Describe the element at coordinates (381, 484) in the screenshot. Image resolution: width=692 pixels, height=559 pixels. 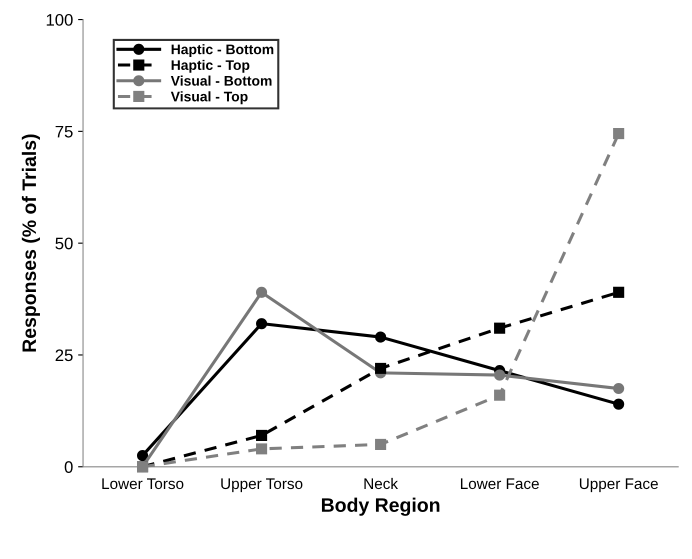
I see `x-tick-label: Neck` at that location.